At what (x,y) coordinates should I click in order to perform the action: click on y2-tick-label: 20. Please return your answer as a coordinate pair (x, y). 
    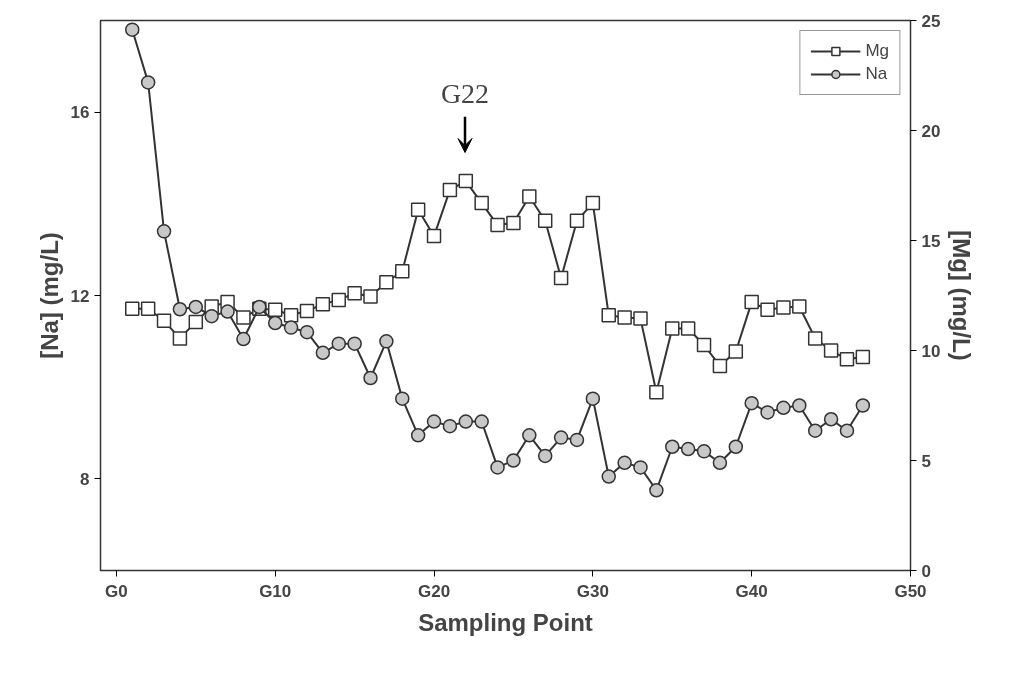
    Looking at the image, I should click on (931, 131).